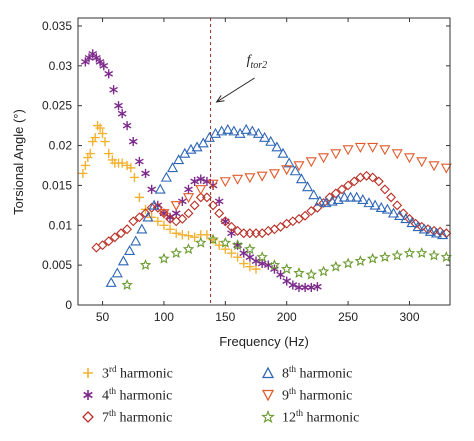 The height and width of the screenshot is (441, 474). What do you see at coordinates (113, 391) in the screenshot?
I see `legend-suffix-4th: th` at bounding box center [113, 391].